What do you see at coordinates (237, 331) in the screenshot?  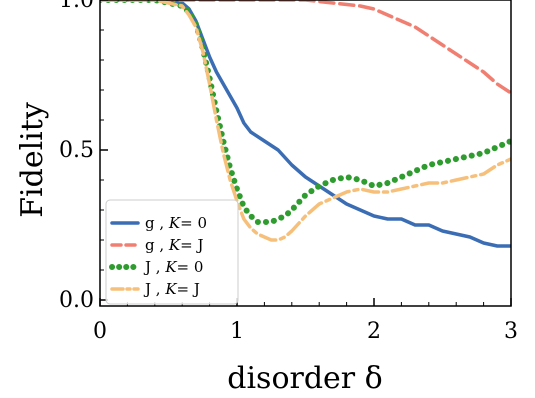 I see `x-tick-label: 1` at bounding box center [237, 331].